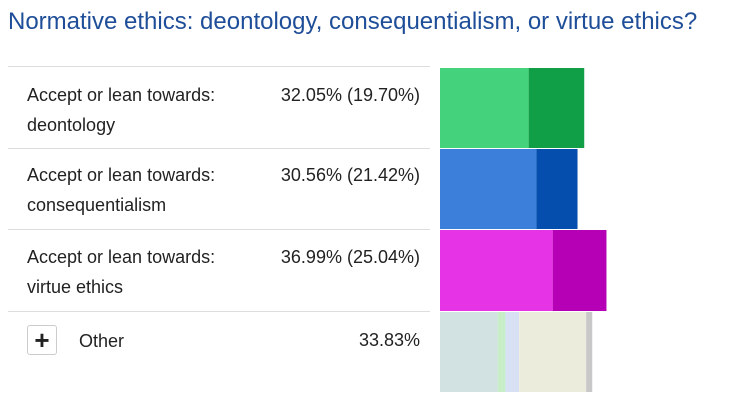 The width and height of the screenshot is (734, 409). I want to click on expand-other-button: +, so click(42, 340).